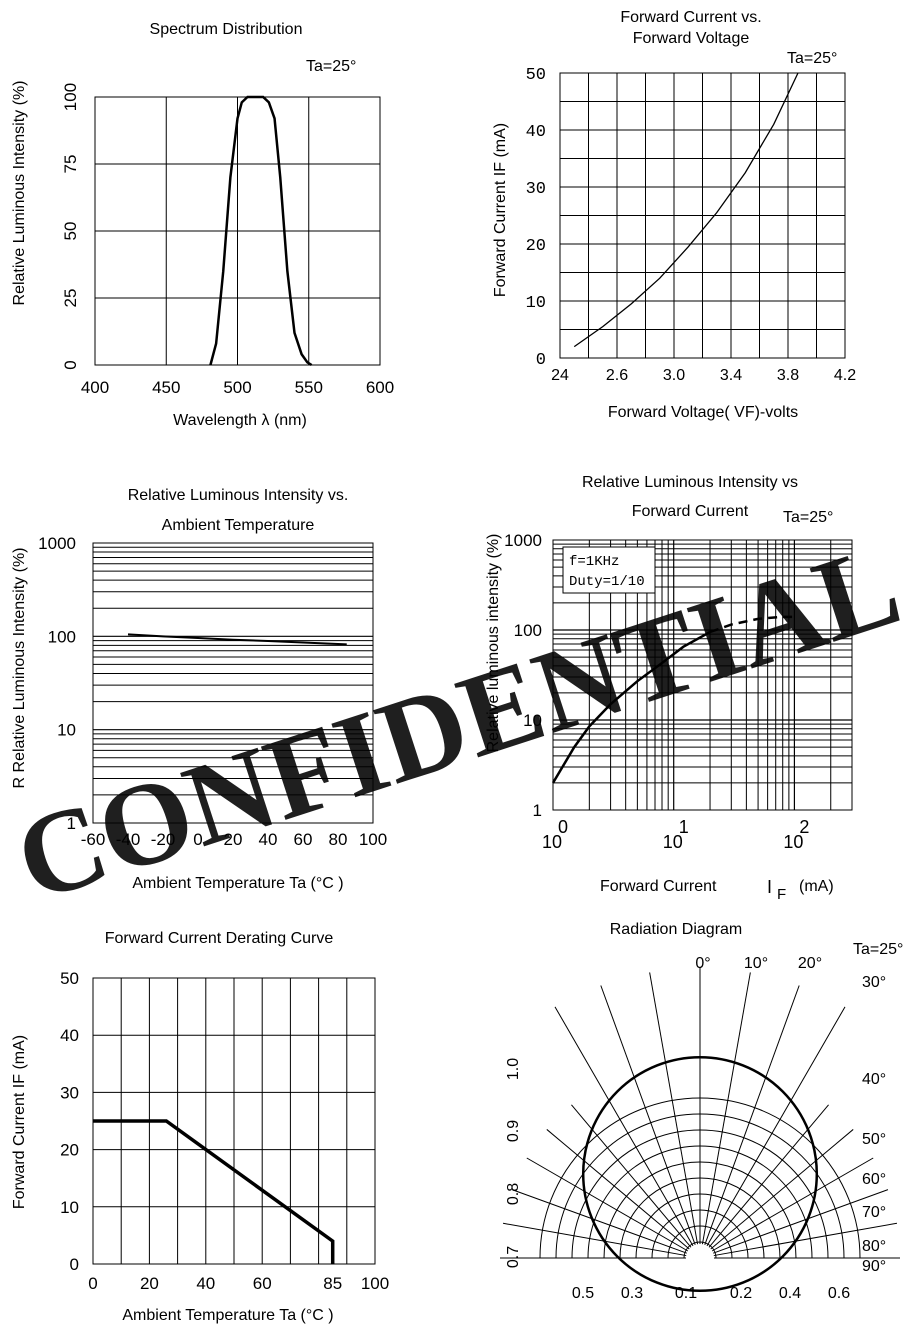 The image size is (916, 1324). I want to click on radial-value-bottom: 0.6, so click(839, 1293).